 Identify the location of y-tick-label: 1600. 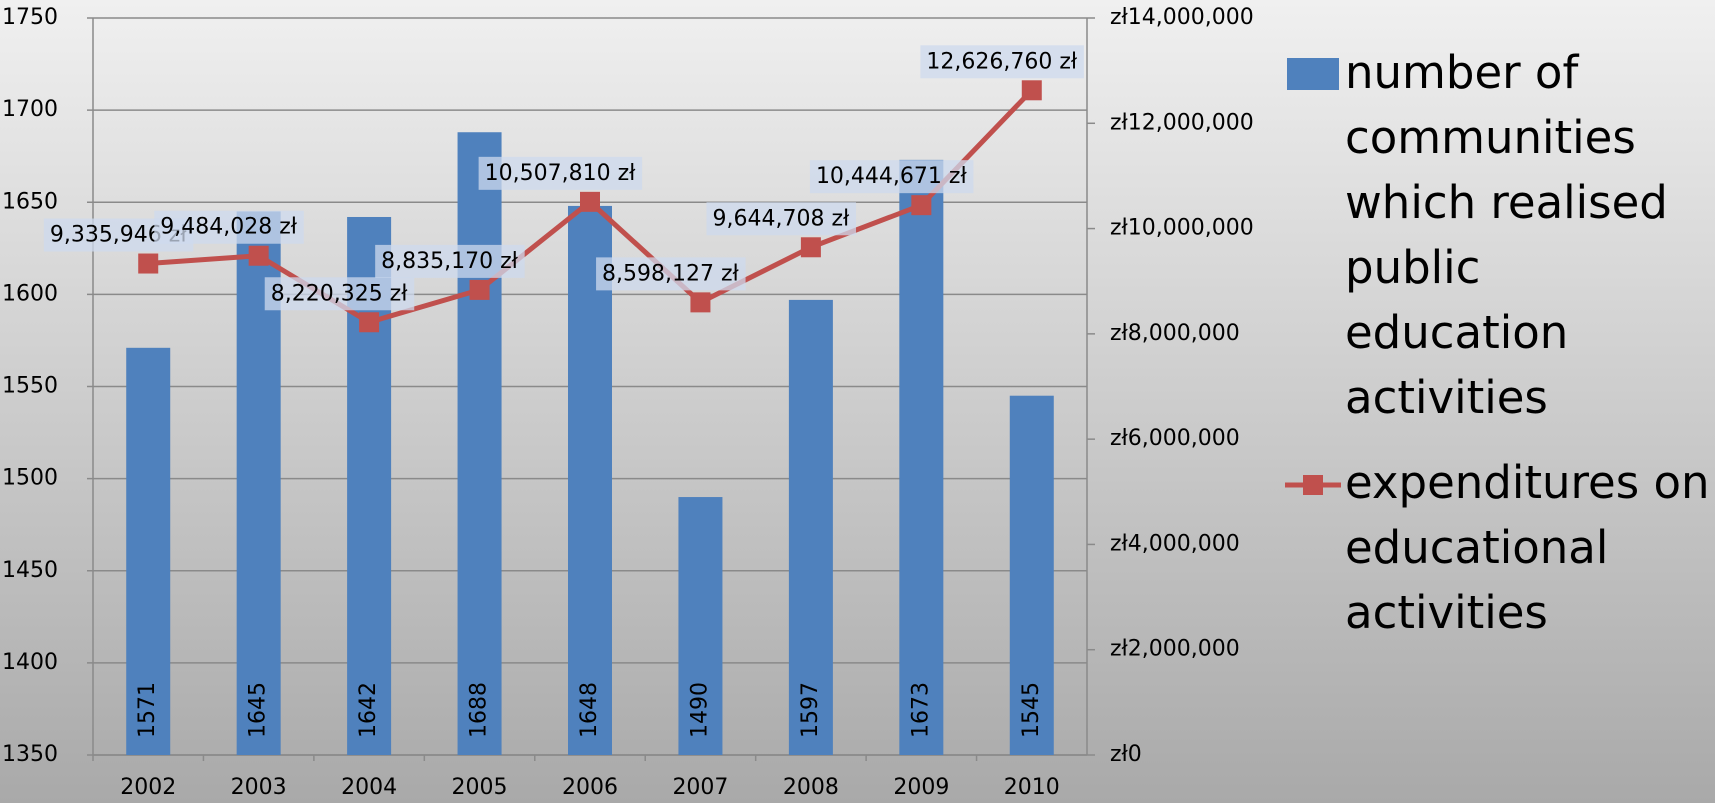
(30, 293).